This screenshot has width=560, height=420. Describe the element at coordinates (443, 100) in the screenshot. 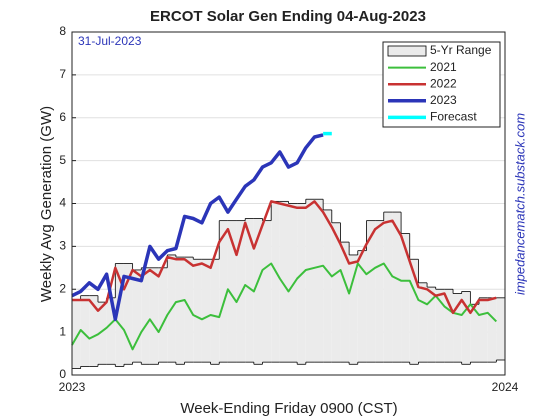

I see `legend-label: 2023` at that location.